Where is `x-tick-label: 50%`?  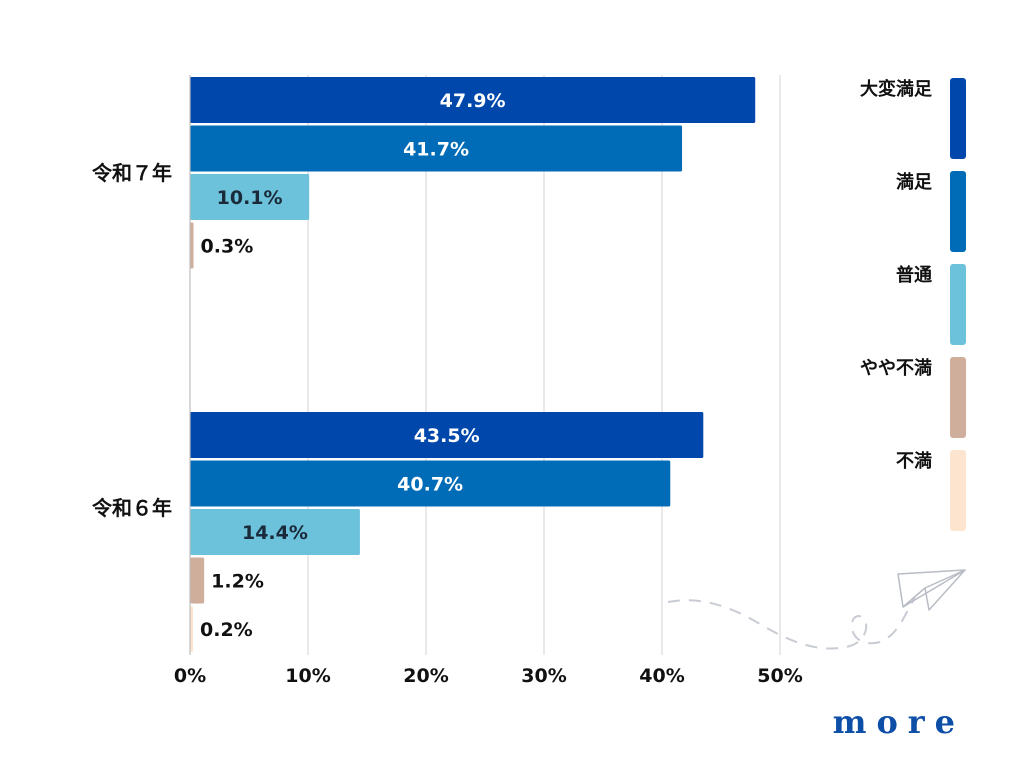
x-tick-label: 50% is located at coordinates (779, 676).